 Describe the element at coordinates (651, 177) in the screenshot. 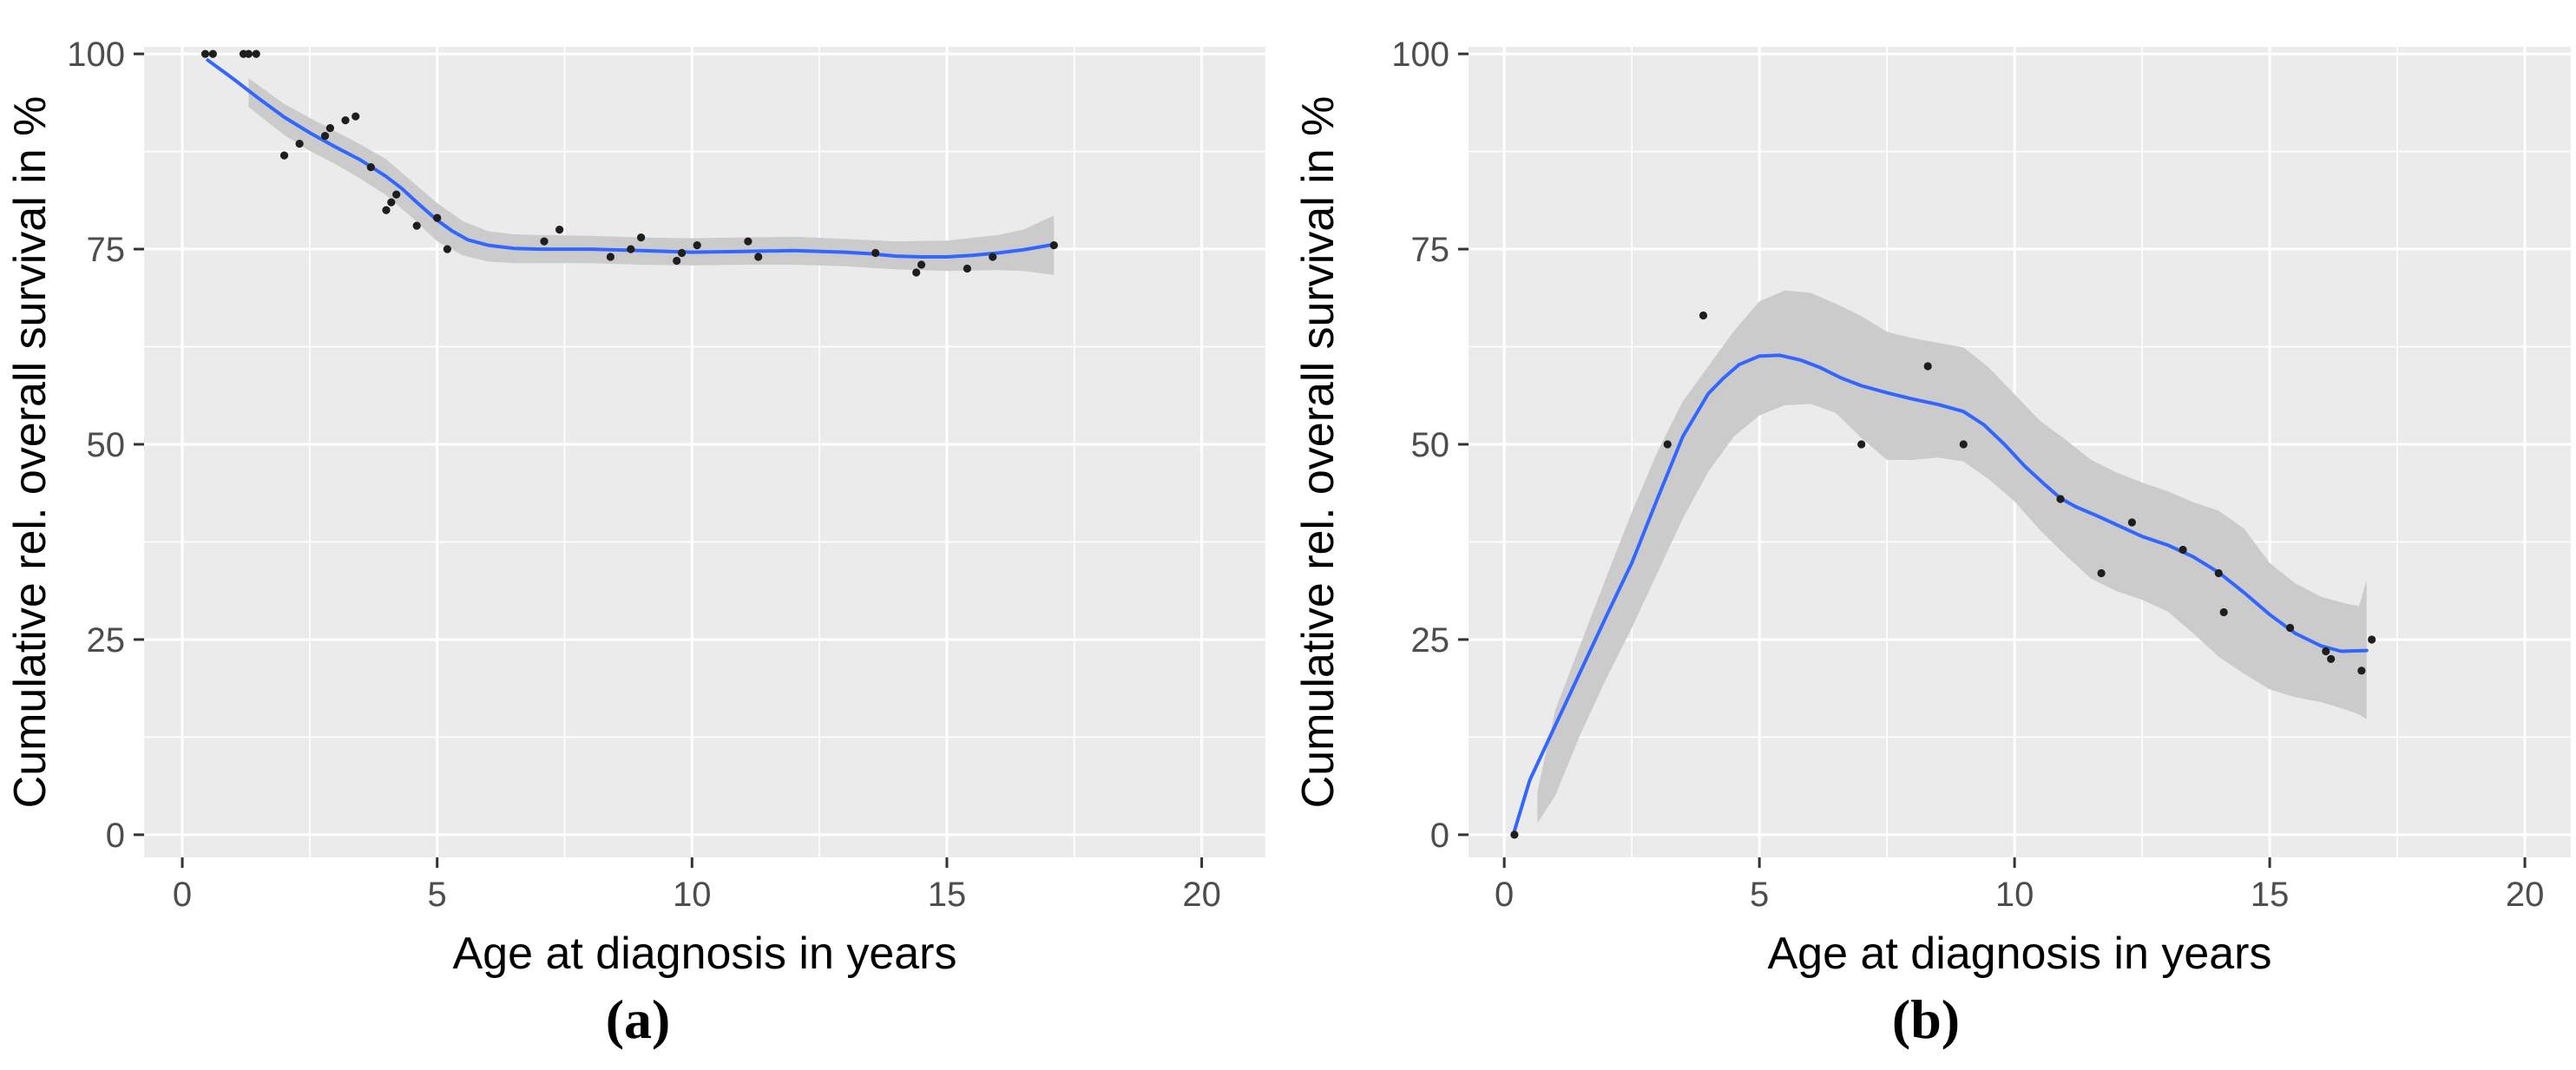

I see `confidence-band` at that location.